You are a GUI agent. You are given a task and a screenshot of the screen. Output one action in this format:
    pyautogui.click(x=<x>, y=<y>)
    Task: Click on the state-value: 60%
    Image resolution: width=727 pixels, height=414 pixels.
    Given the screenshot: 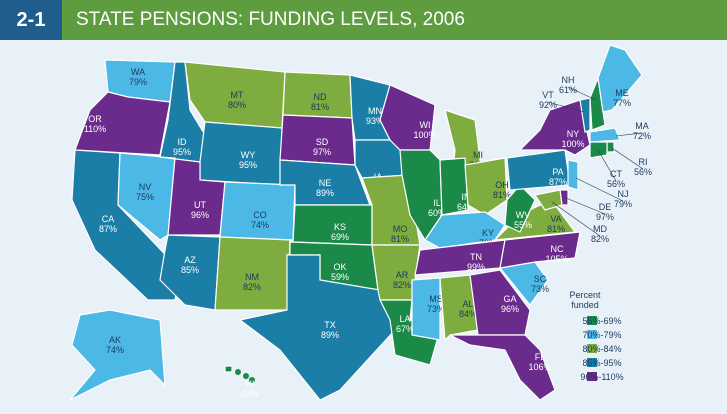 What is the action you would take?
    pyautogui.click(x=437, y=213)
    